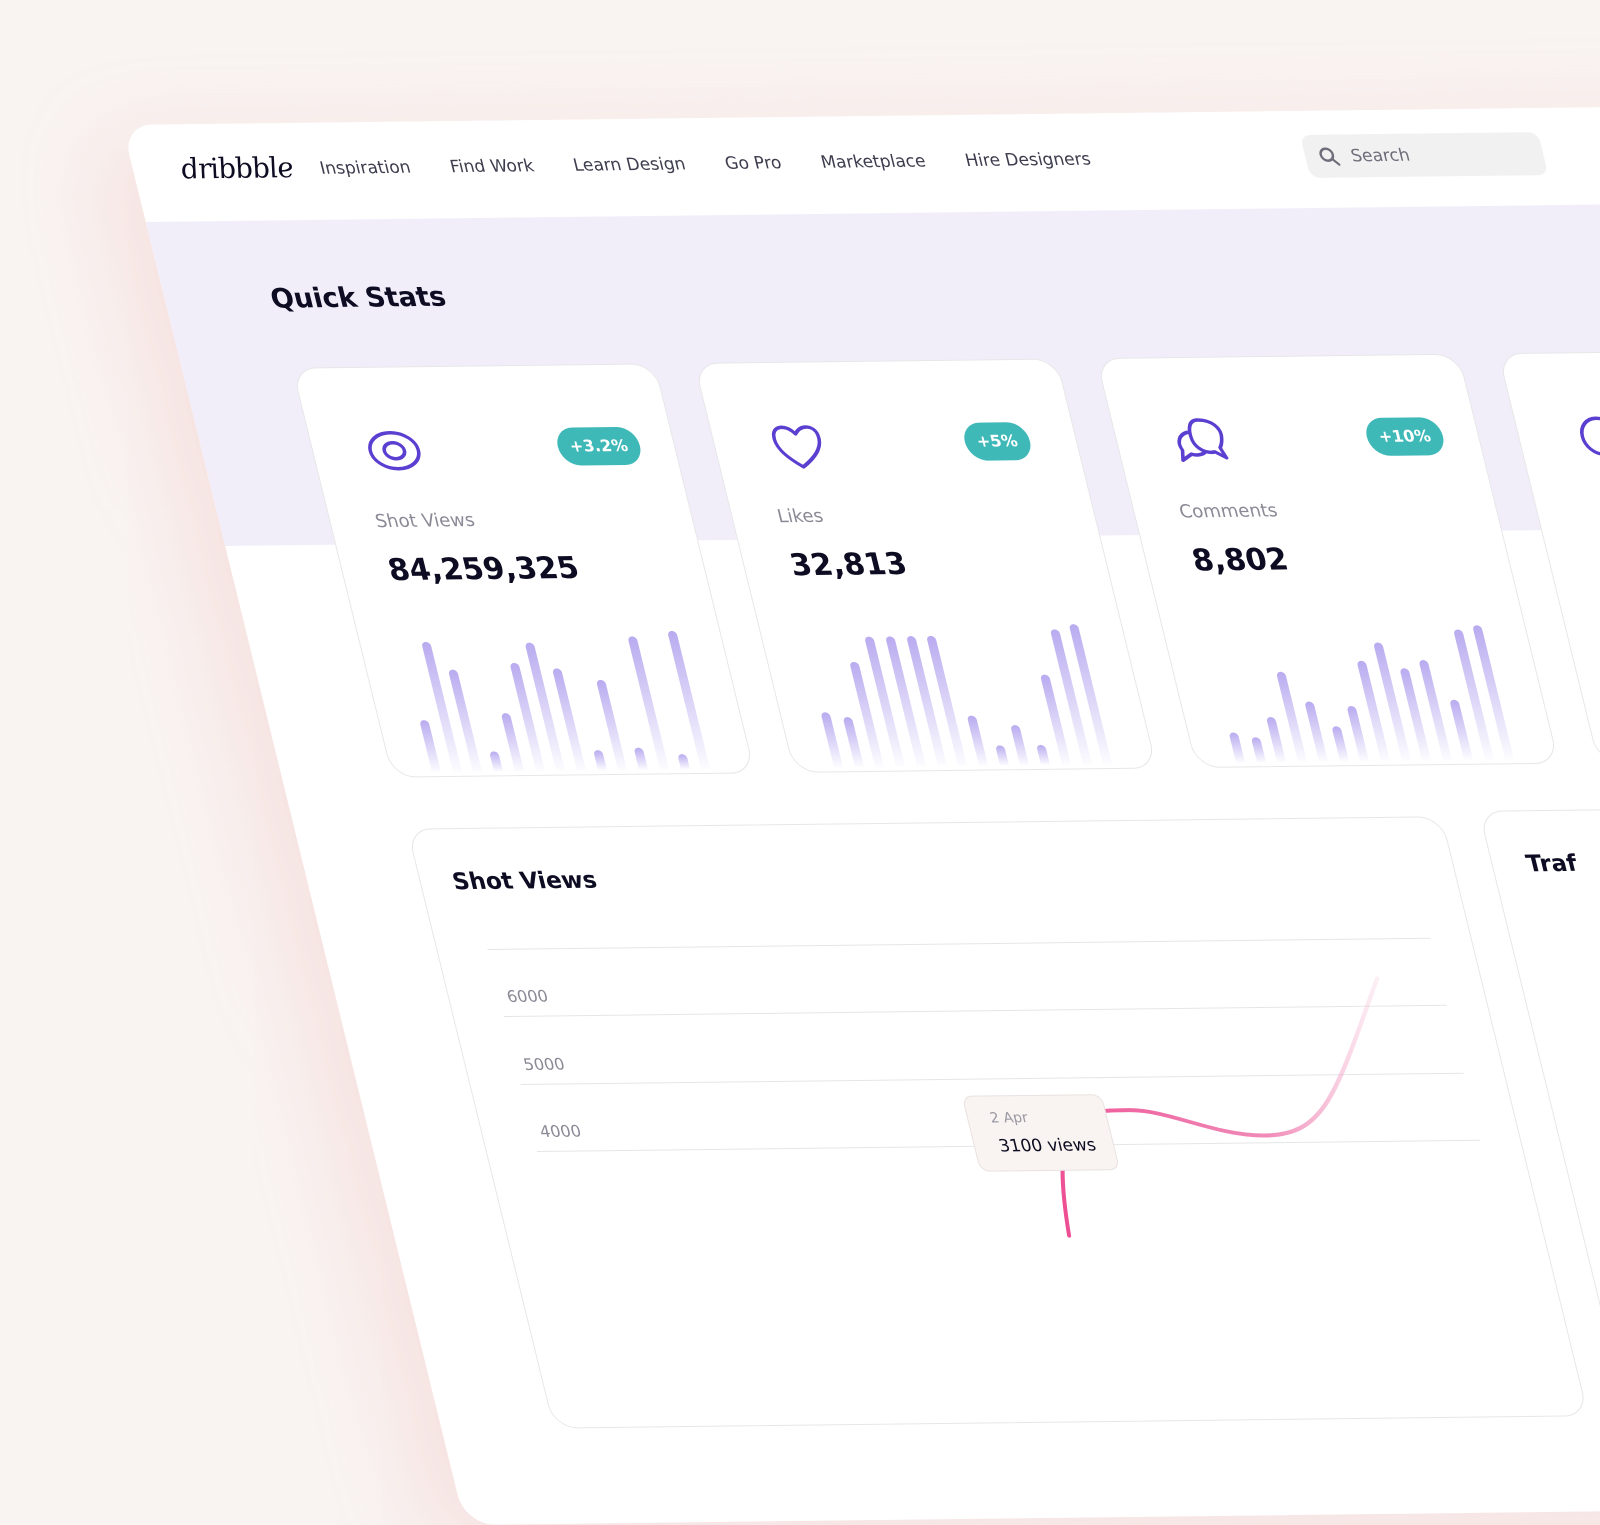 The height and width of the screenshot is (1525, 1600). What do you see at coordinates (1424, 155) in the screenshot?
I see `search-input: Search` at bounding box center [1424, 155].